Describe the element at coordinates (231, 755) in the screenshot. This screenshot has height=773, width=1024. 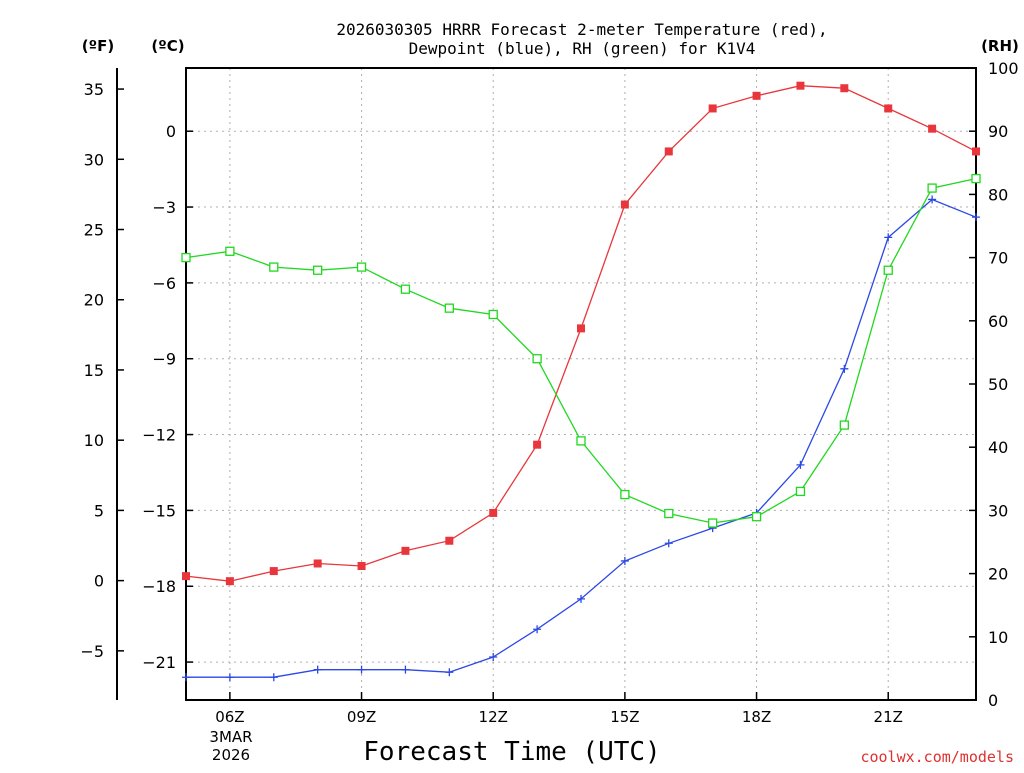
I see `date-label-year: 2026` at that location.